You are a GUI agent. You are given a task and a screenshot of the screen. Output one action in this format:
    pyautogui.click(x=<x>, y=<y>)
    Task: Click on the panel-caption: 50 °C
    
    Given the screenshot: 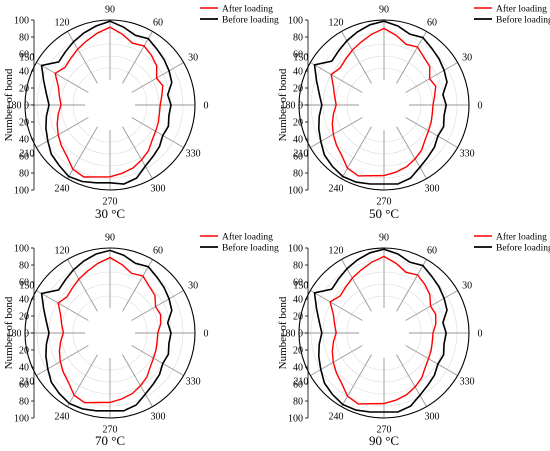 What is the action you would take?
    pyautogui.click(x=384, y=213)
    